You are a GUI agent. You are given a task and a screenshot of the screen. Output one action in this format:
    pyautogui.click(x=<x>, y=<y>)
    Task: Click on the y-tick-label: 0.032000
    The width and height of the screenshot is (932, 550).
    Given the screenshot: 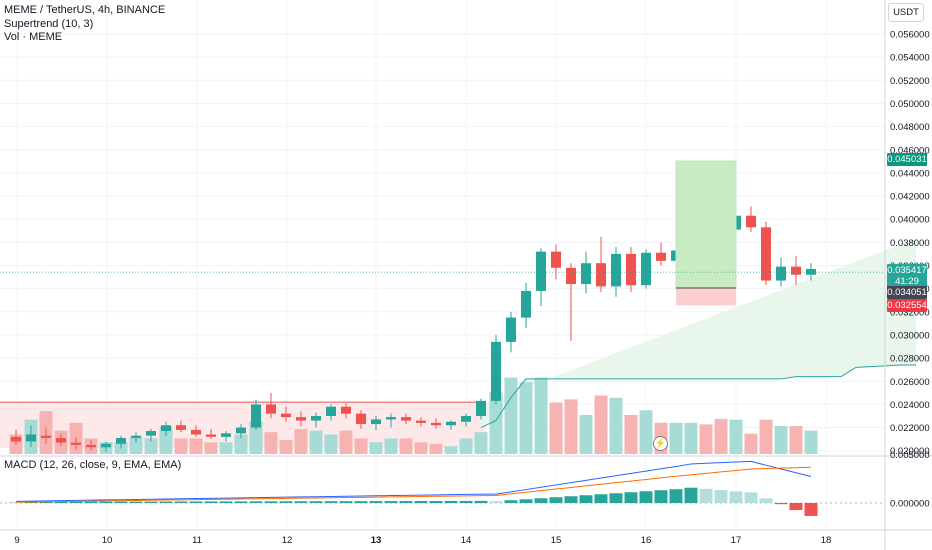 What is the action you would take?
    pyautogui.click(x=910, y=312)
    